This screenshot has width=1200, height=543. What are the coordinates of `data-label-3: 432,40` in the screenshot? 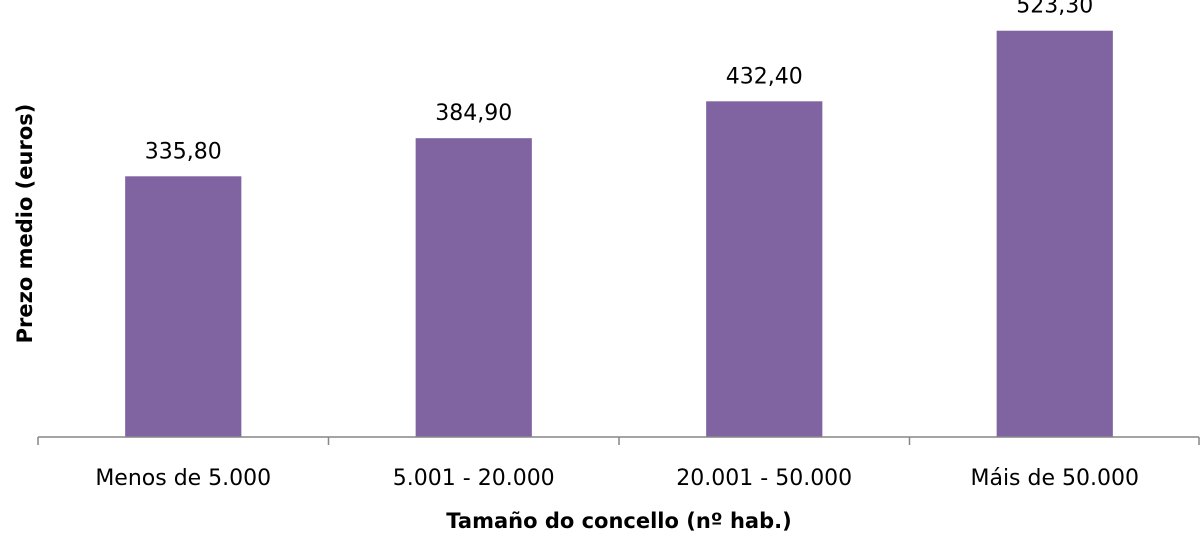 It's located at (764, 76).